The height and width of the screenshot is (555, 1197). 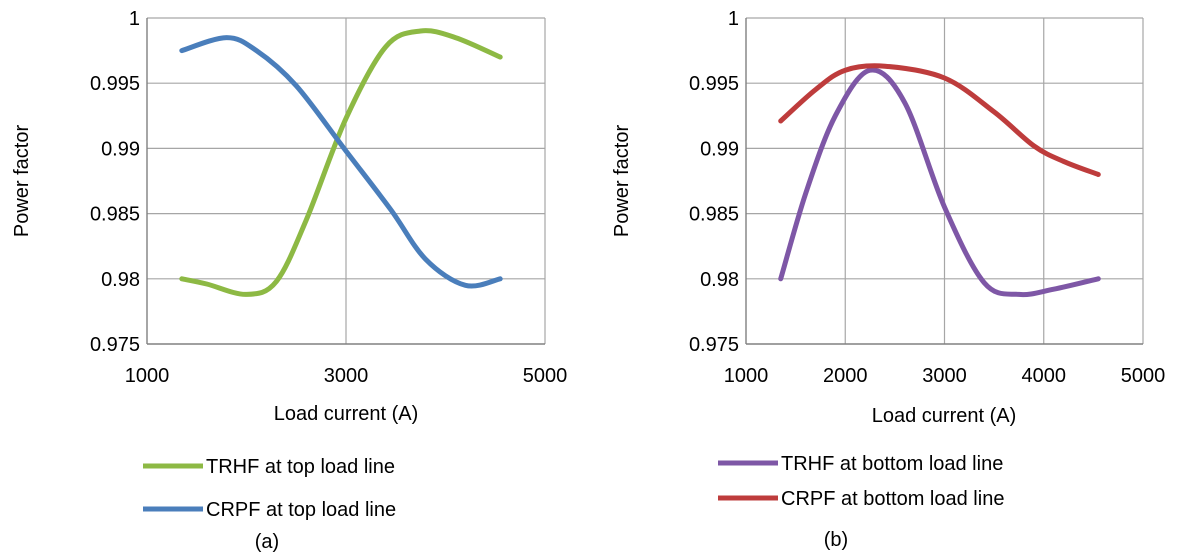 I want to click on chart-a-y-tick-label: 0.99, so click(x=120, y=149).